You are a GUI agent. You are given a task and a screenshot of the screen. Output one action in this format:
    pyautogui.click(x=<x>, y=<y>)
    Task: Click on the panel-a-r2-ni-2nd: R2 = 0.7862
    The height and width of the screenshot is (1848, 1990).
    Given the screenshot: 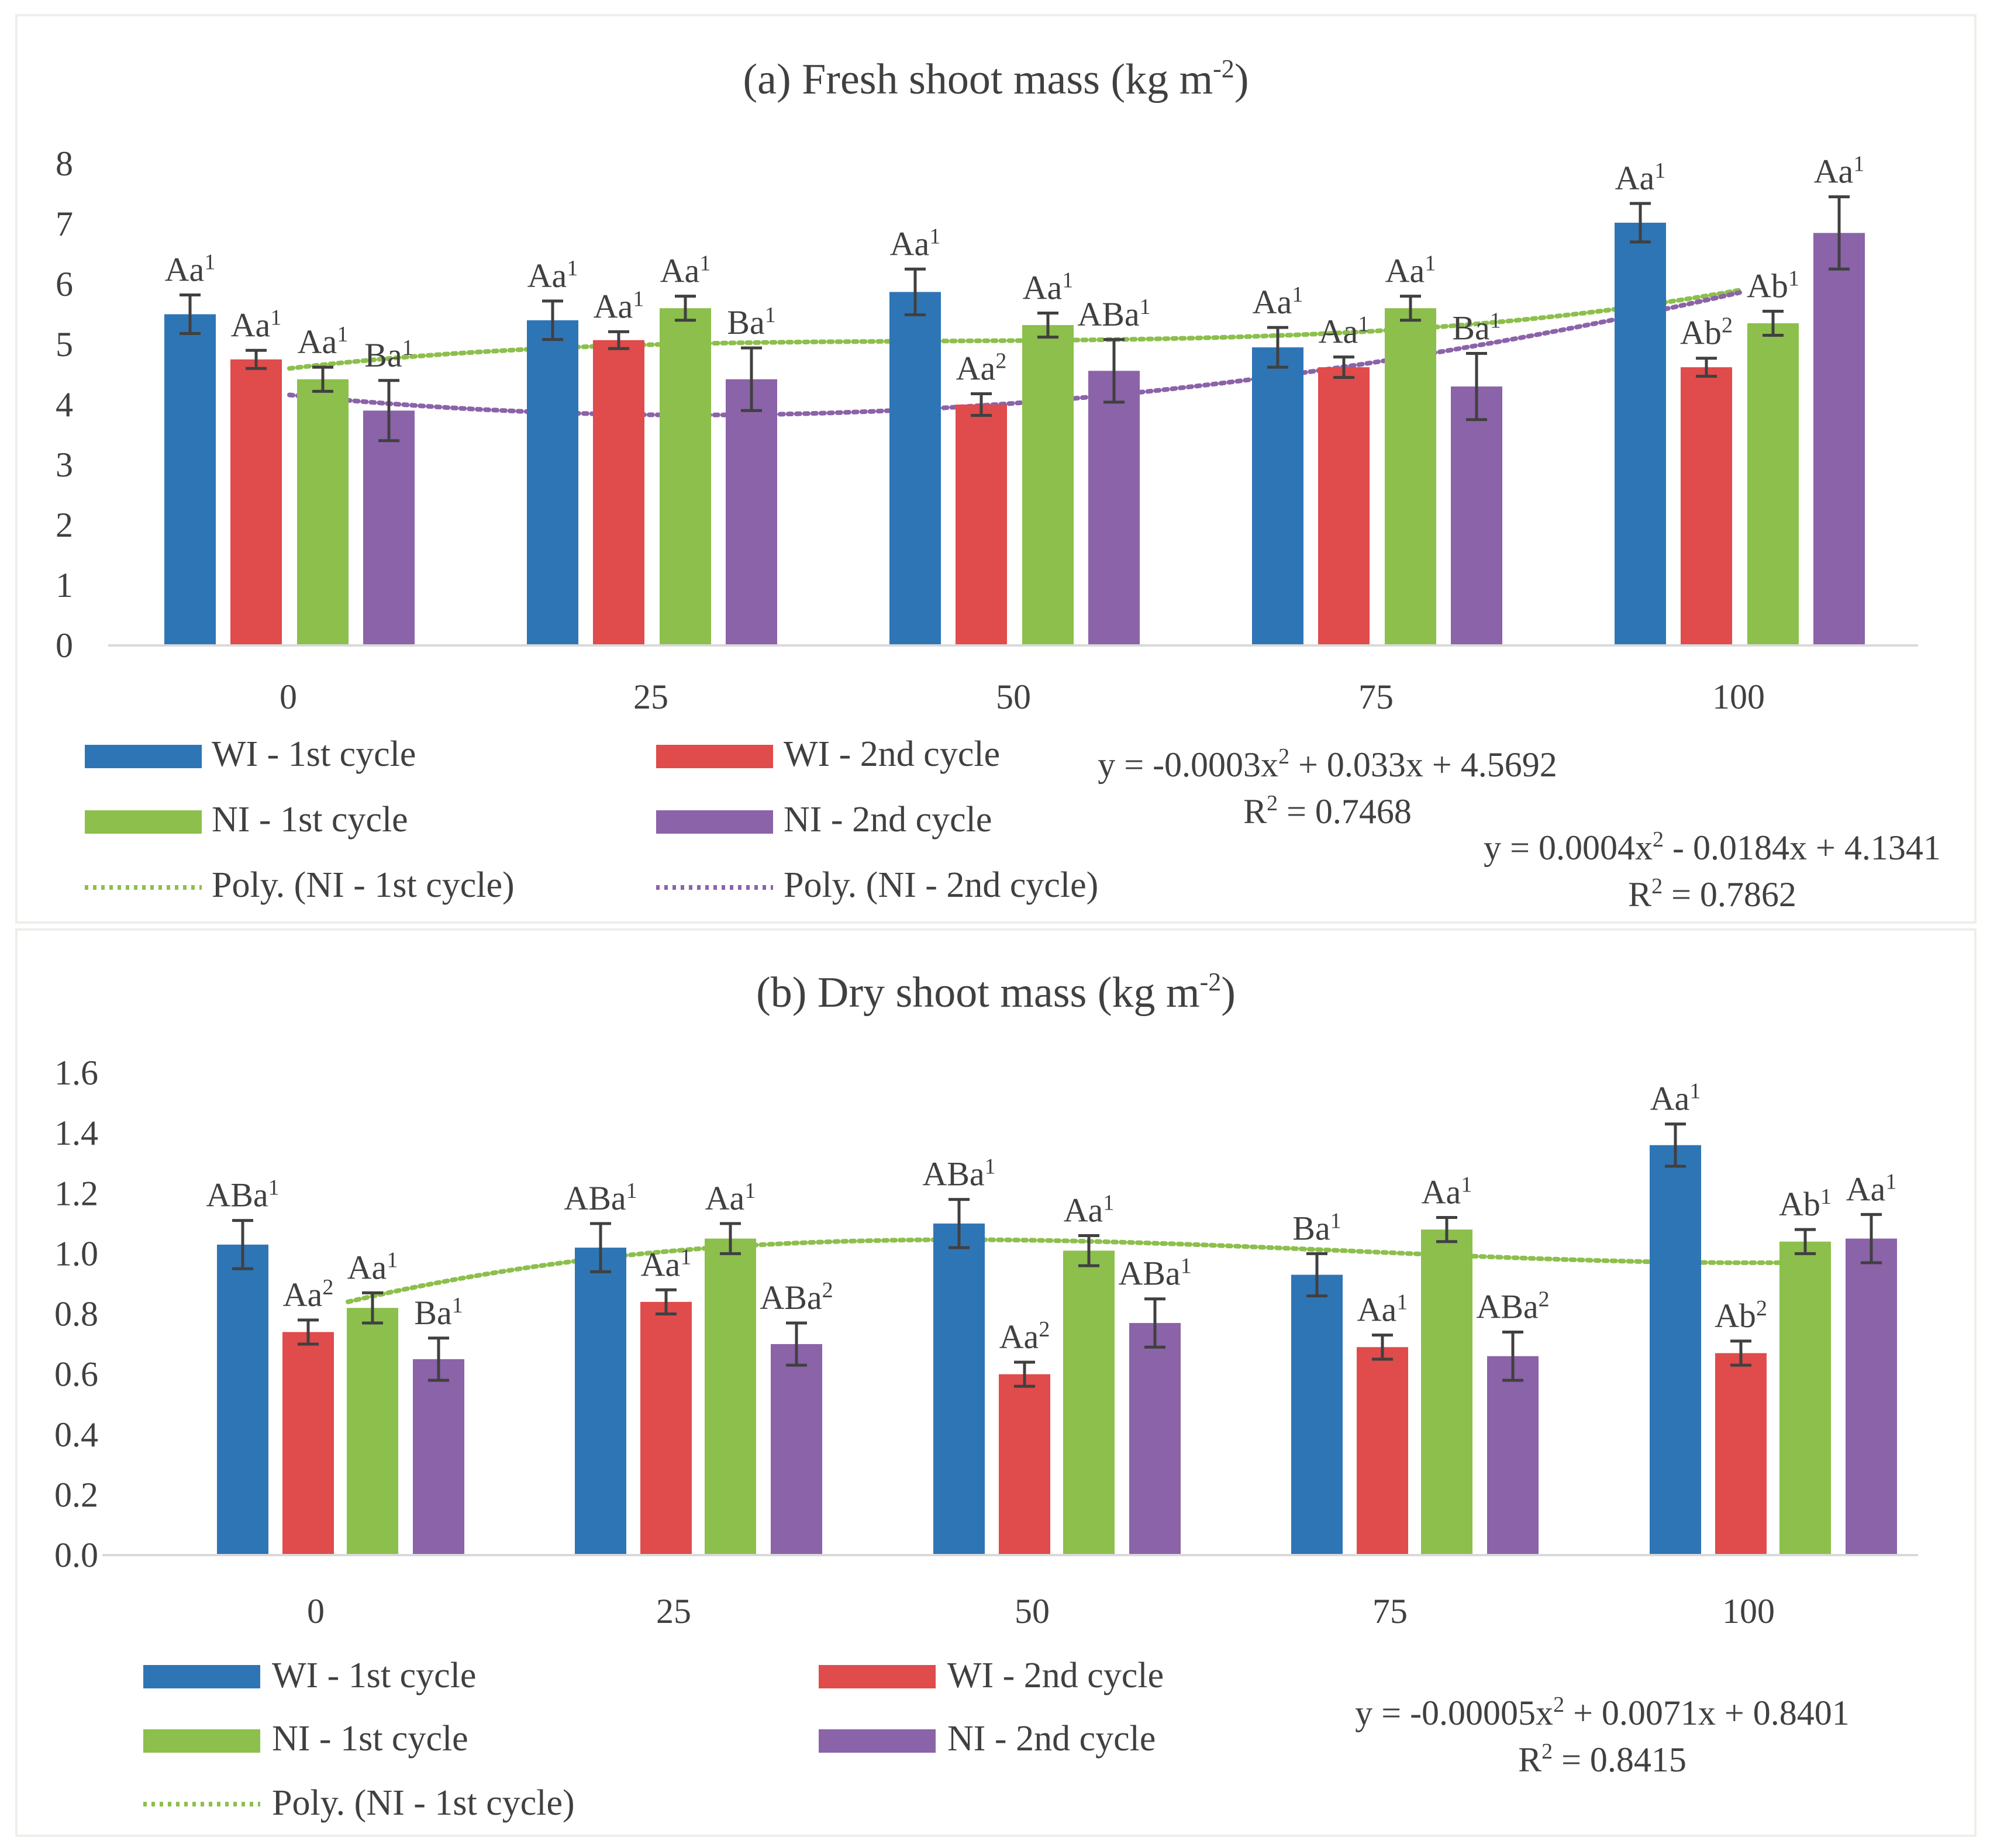 What is the action you would take?
    pyautogui.click(x=1712, y=894)
    